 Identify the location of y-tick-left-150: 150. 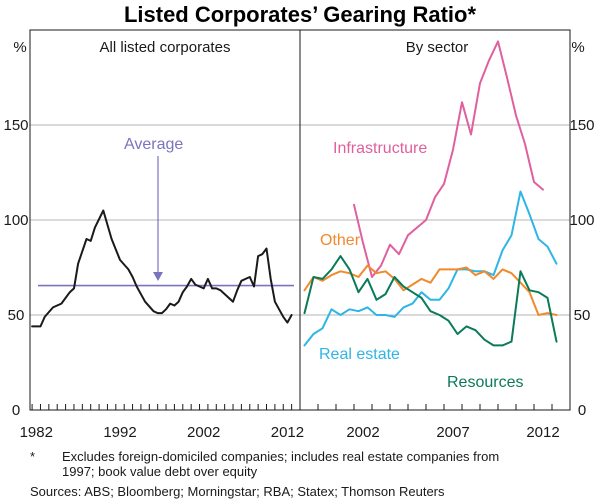
(15, 125).